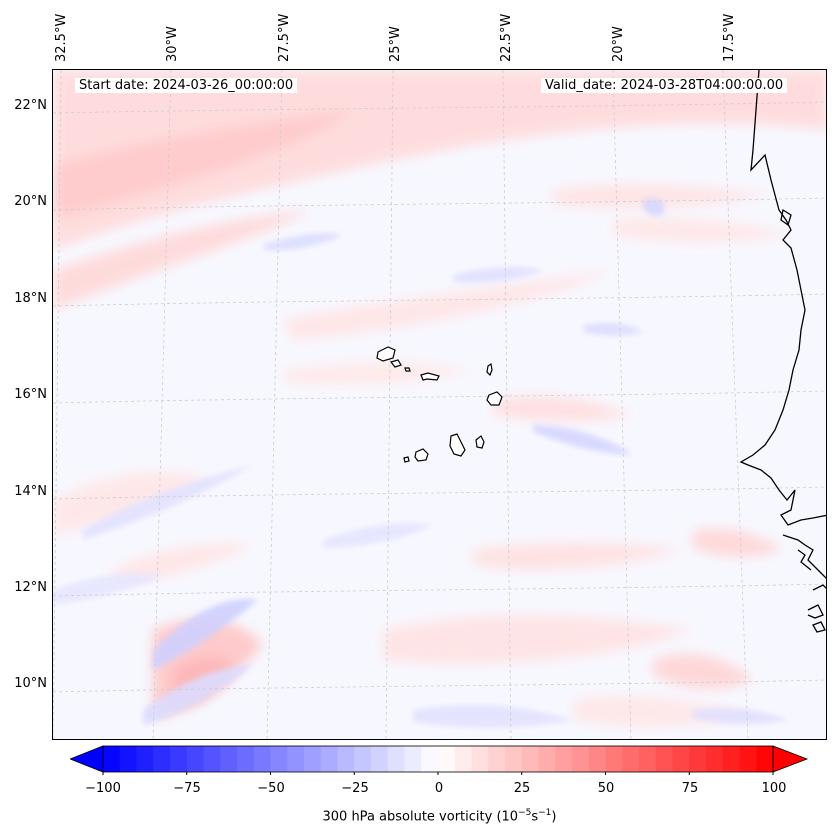 The height and width of the screenshot is (839, 837). What do you see at coordinates (30, 394) in the screenshot?
I see `lat-label-16n: 16°N` at bounding box center [30, 394].